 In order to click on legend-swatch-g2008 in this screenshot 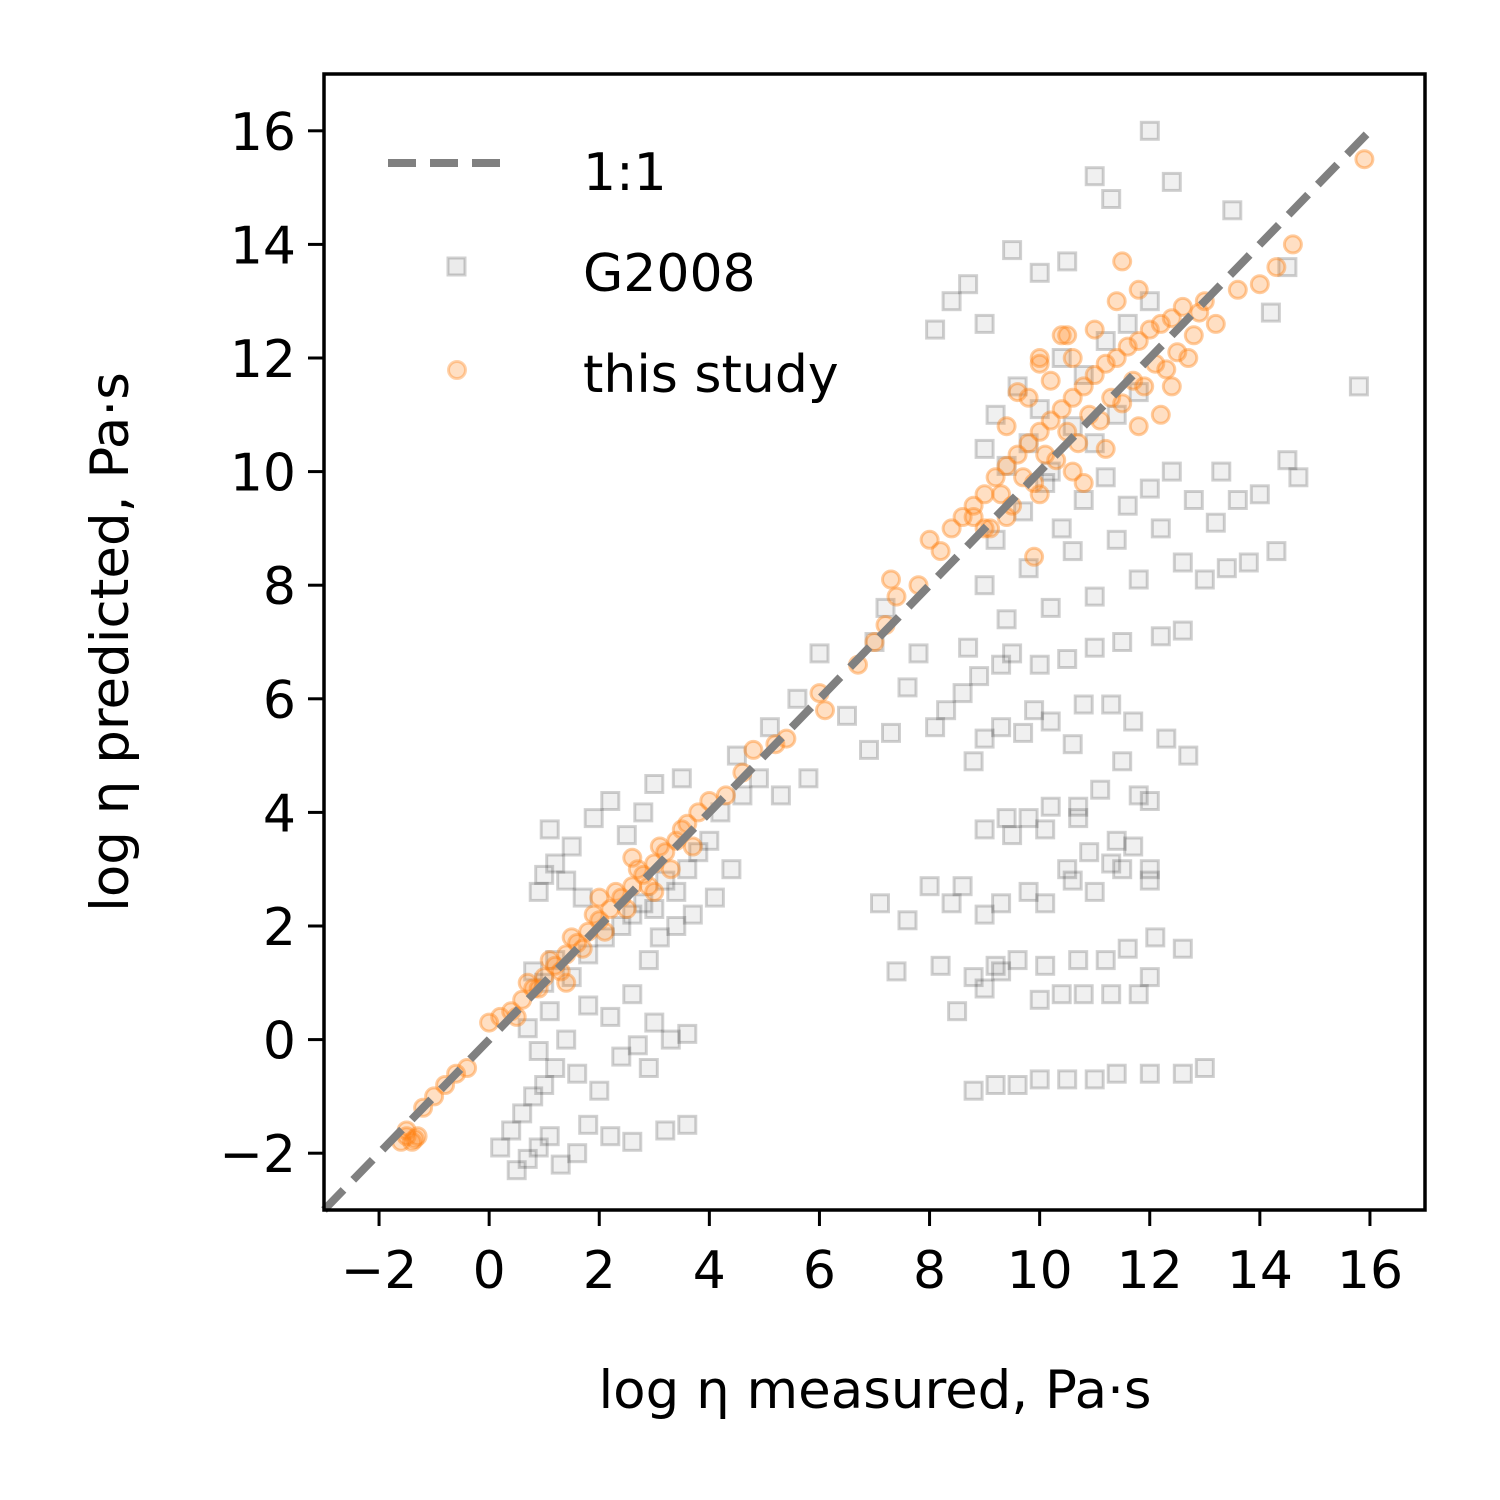, I will do `click(456, 266)`.